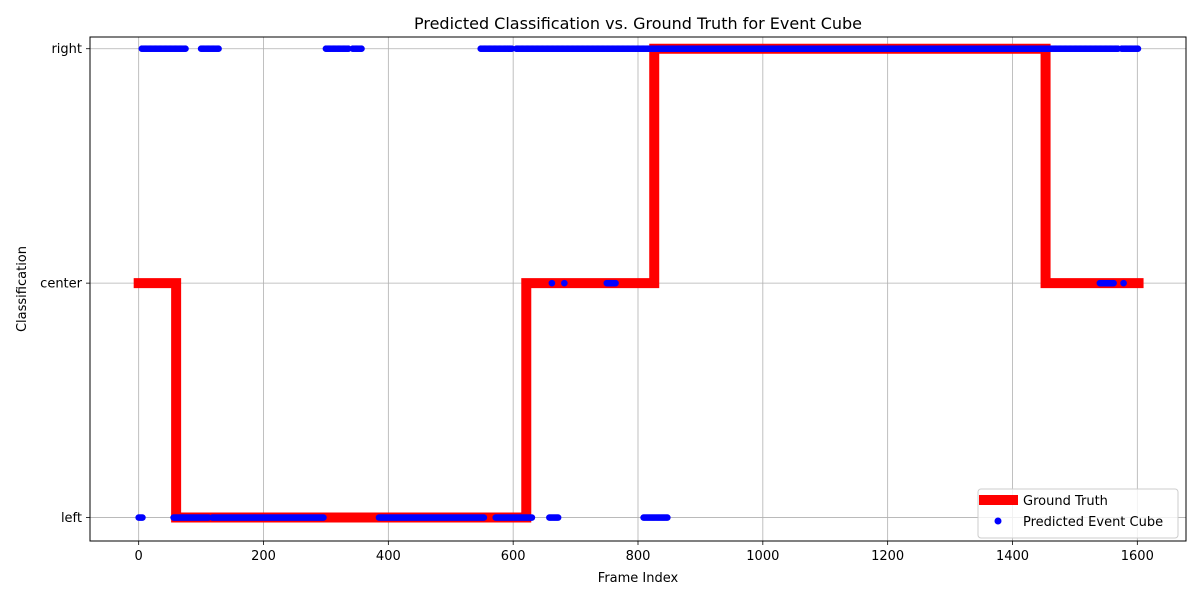 The height and width of the screenshot is (600, 1200). What do you see at coordinates (513, 556) in the screenshot?
I see `x-tick-label: 600` at bounding box center [513, 556].